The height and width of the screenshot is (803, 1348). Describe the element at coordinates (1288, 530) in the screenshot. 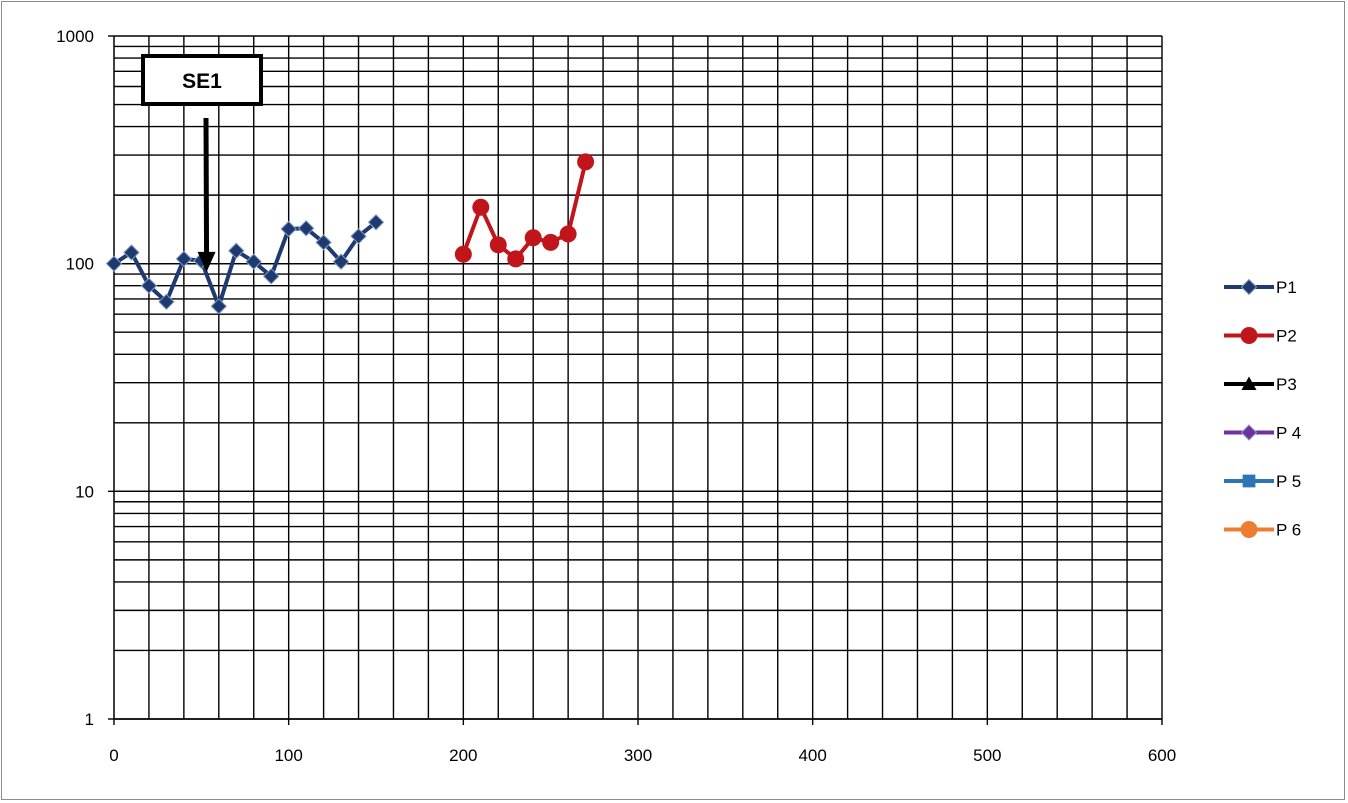

I see `legend-label-p6: P 6` at that location.